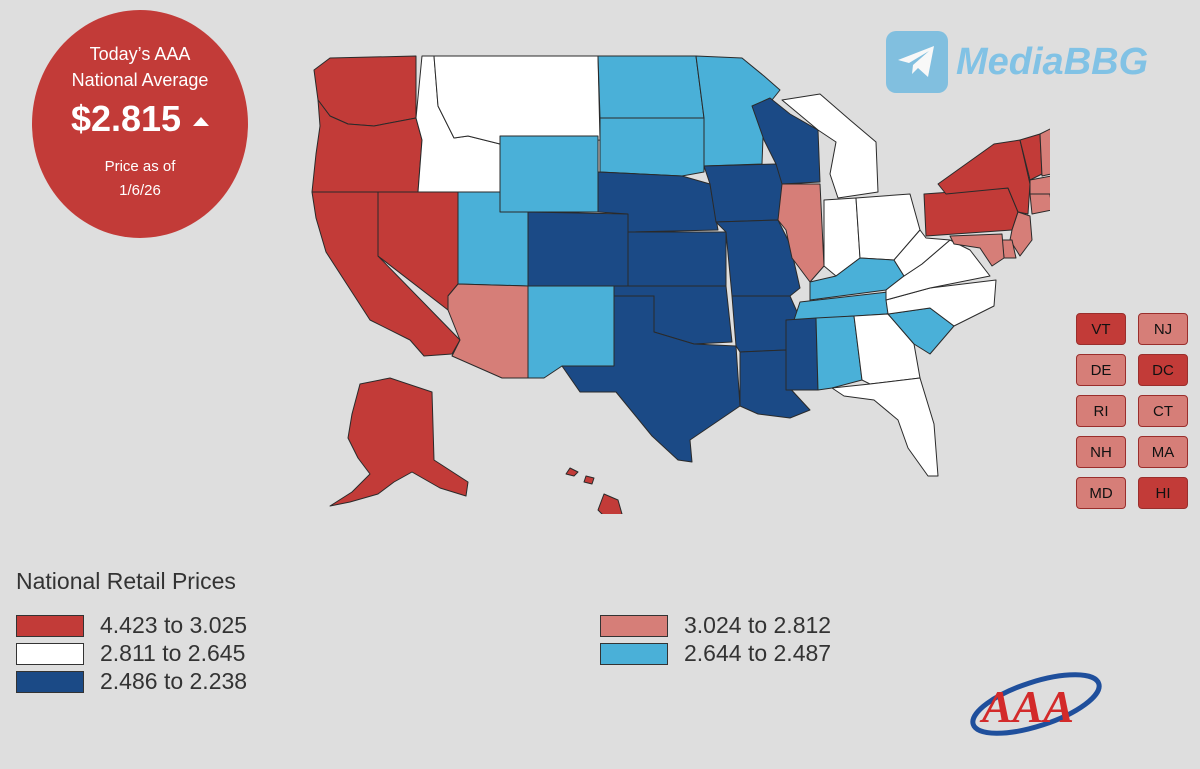  Describe the element at coordinates (941, 303) in the screenshot. I see `state-NC` at that location.